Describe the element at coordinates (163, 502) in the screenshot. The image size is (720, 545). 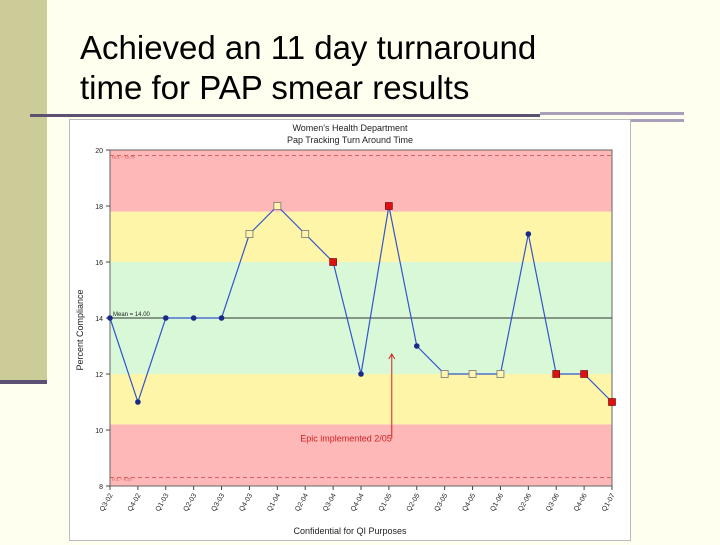
I see `x-tick-label: Q1-03` at that location.